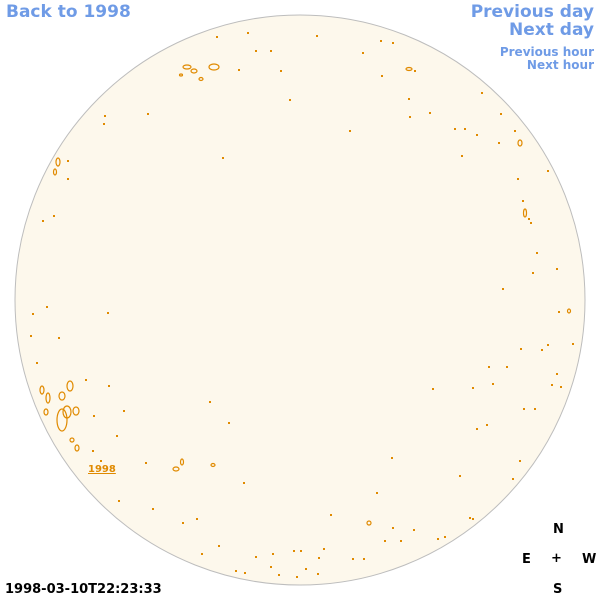  What do you see at coordinates (526, 559) in the screenshot?
I see `compass-east: E` at bounding box center [526, 559].